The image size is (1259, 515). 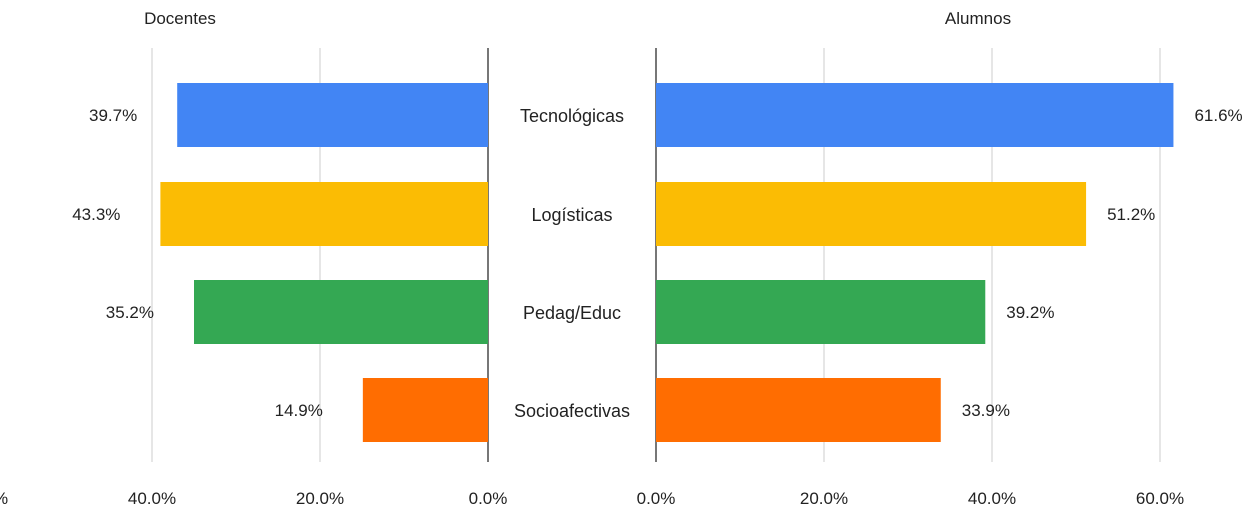 What do you see at coordinates (656, 498) in the screenshot?
I see `tick-label-right-0: 0.0%` at bounding box center [656, 498].